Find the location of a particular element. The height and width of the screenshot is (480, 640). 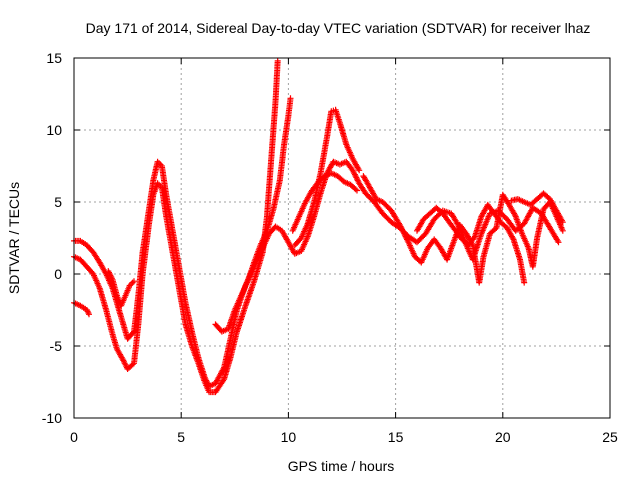

data-point-interp is located at coordinates (355, 189).